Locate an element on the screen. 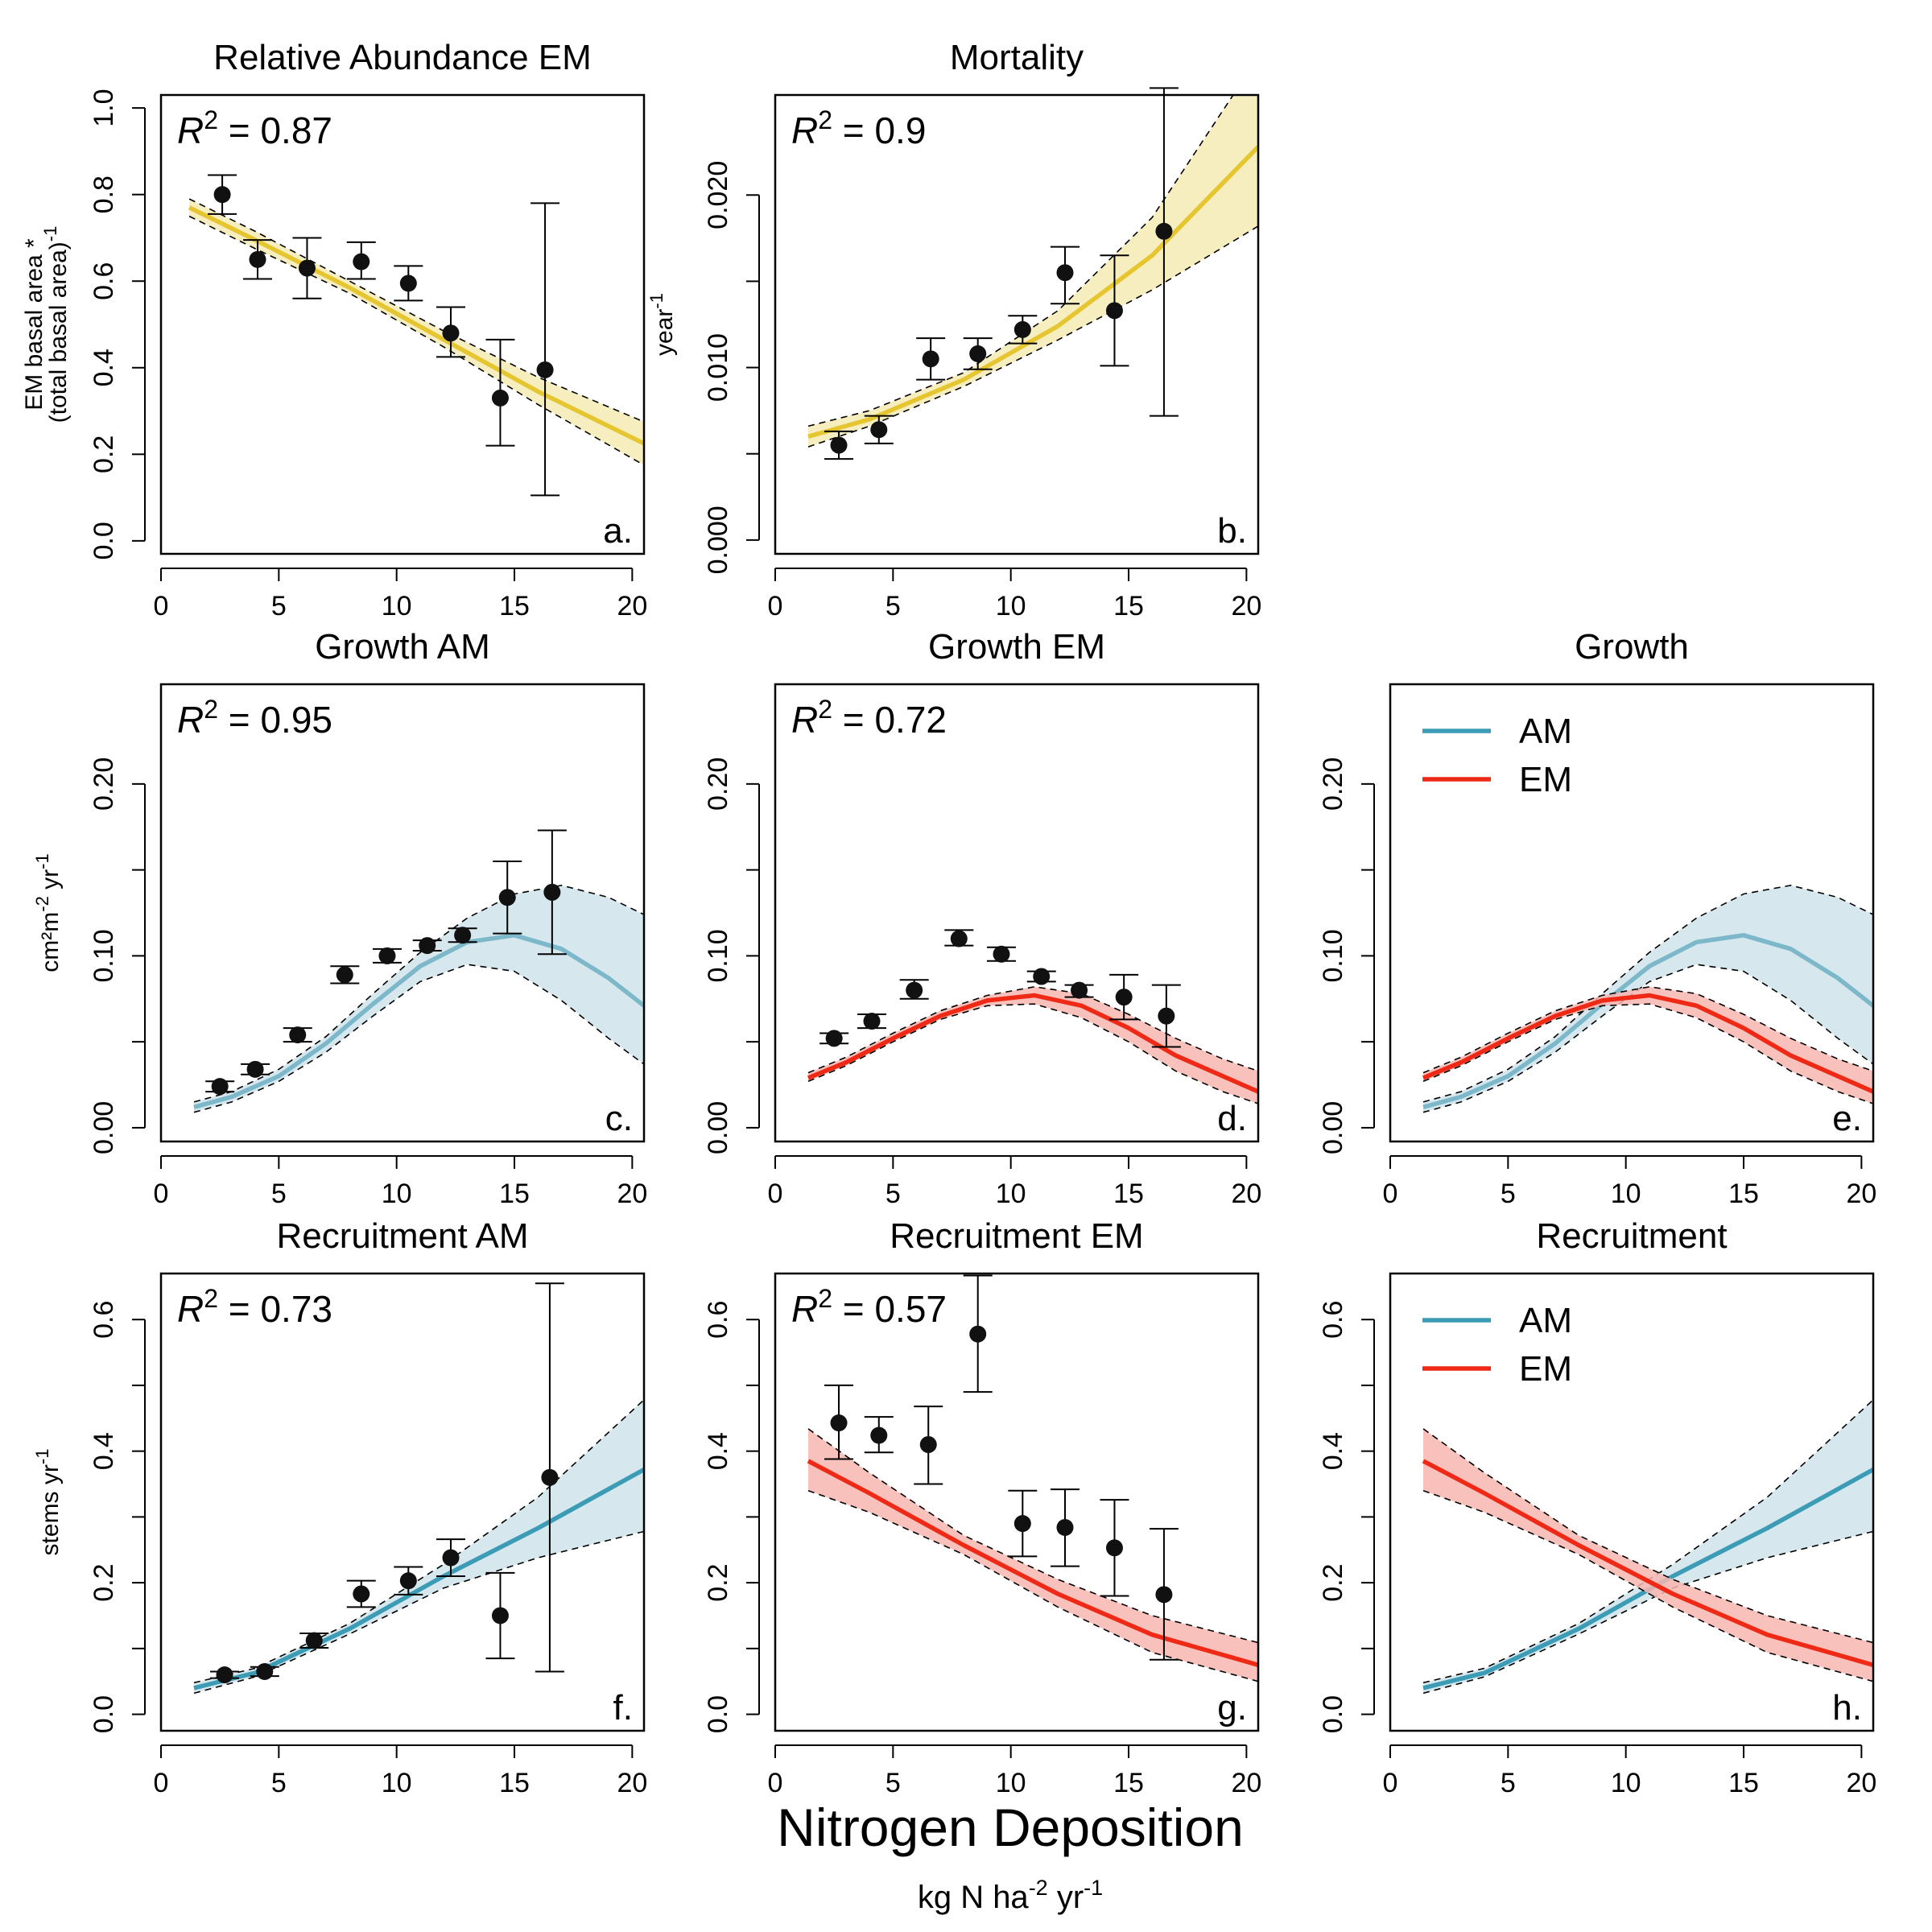 The image size is (1932, 1932). y-axis-label-line1: EM basal area * is located at coordinates (34, 324).